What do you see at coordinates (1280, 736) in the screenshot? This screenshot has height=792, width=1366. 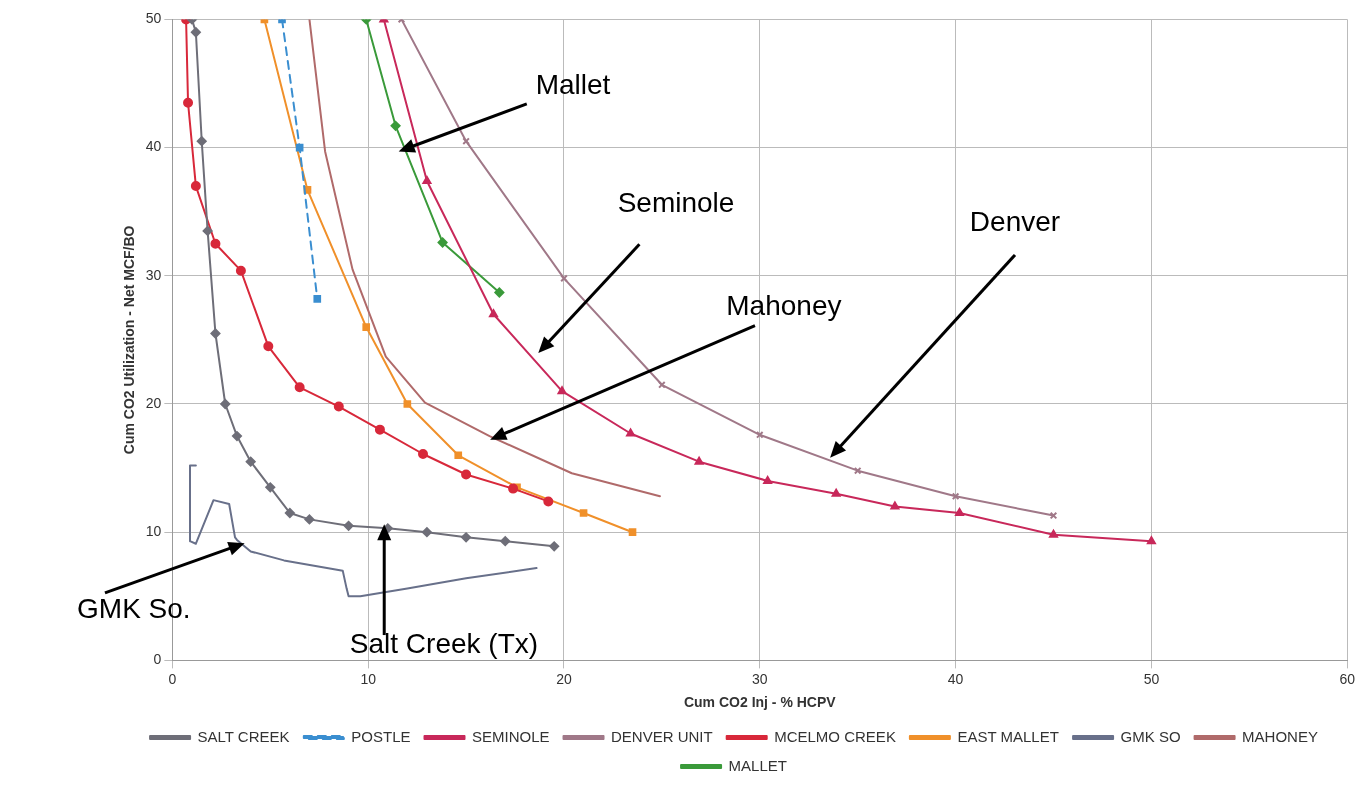 I see `legend-label: MAHONEY` at bounding box center [1280, 736].